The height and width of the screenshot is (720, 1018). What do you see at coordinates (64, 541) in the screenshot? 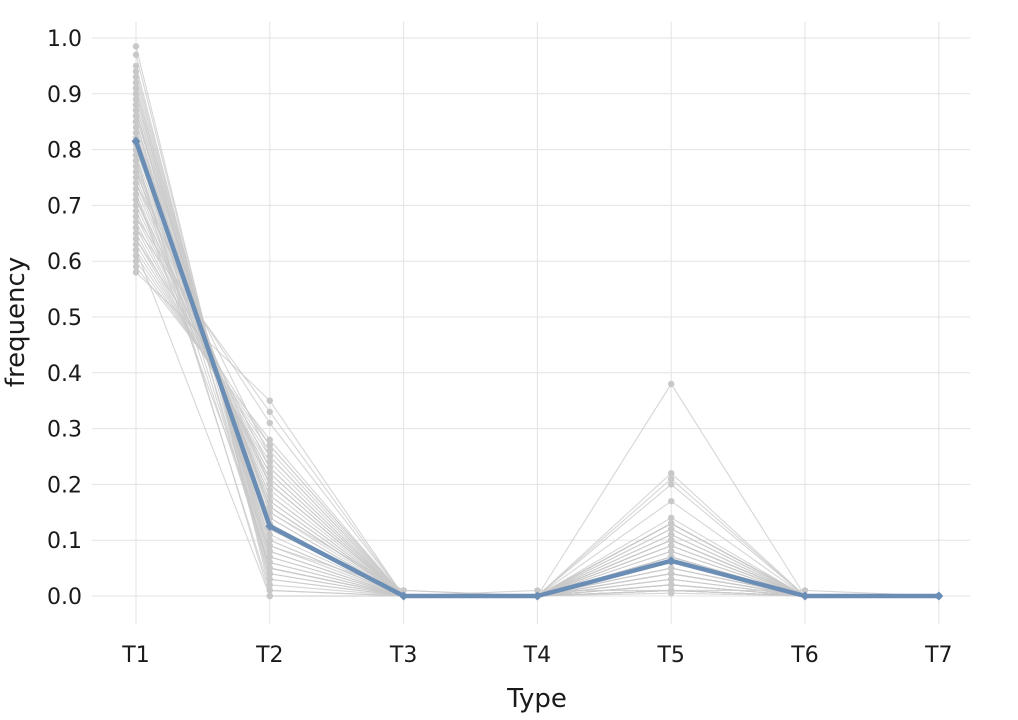
I see `y-tick-label: 0.1` at bounding box center [64, 541].